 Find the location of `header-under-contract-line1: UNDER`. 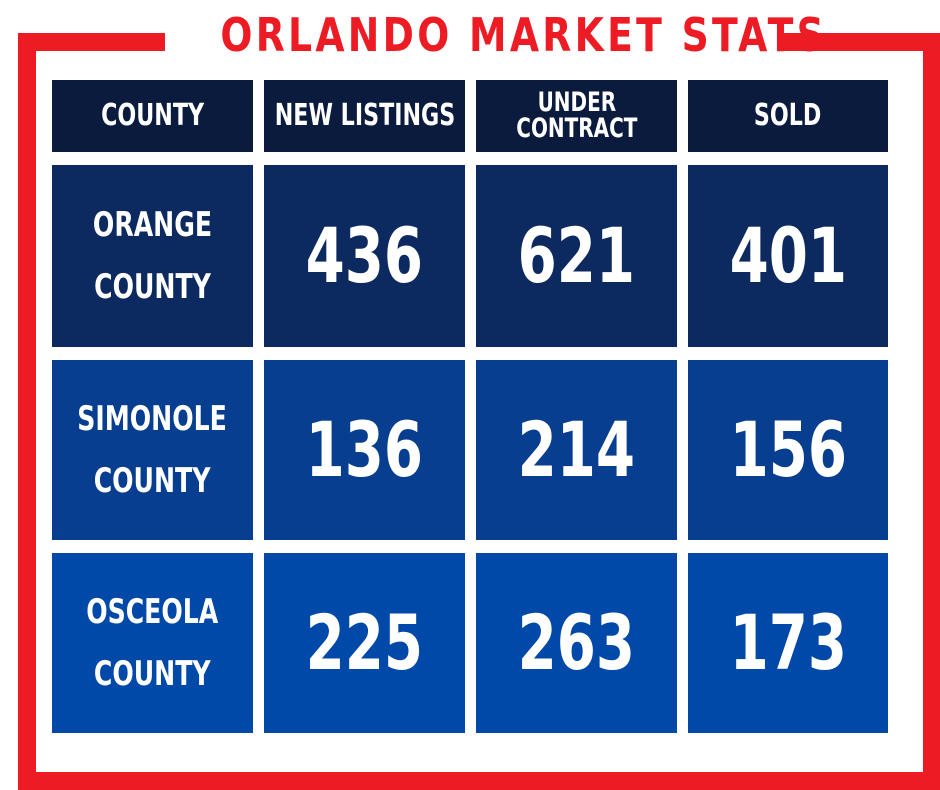

header-under-contract-line1: UNDER is located at coordinates (576, 102).